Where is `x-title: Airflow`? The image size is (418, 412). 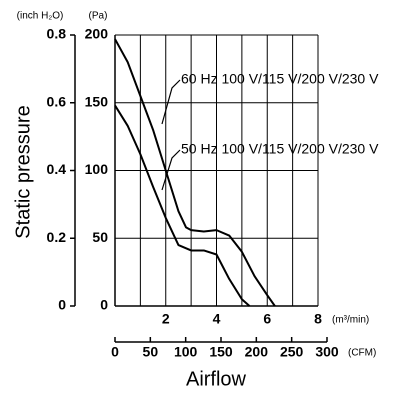
x-title: Airflow is located at coordinates (216, 379).